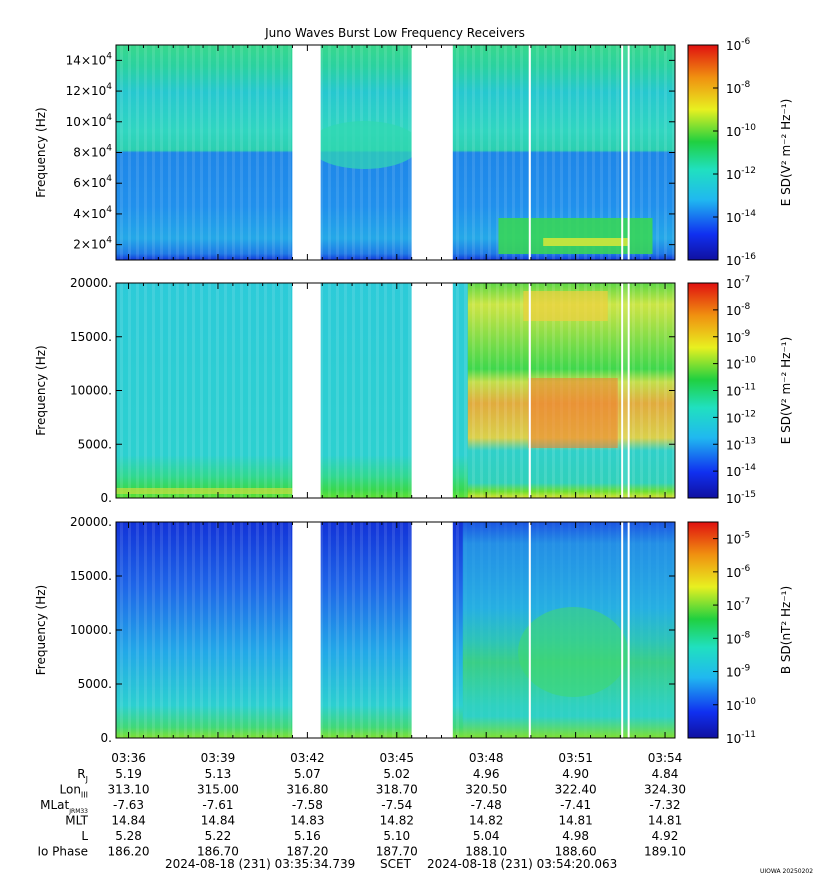 This screenshot has height=880, width=815. What do you see at coordinates (307, 805) in the screenshot?
I see `ephemeris-value: -7.58` at bounding box center [307, 805].